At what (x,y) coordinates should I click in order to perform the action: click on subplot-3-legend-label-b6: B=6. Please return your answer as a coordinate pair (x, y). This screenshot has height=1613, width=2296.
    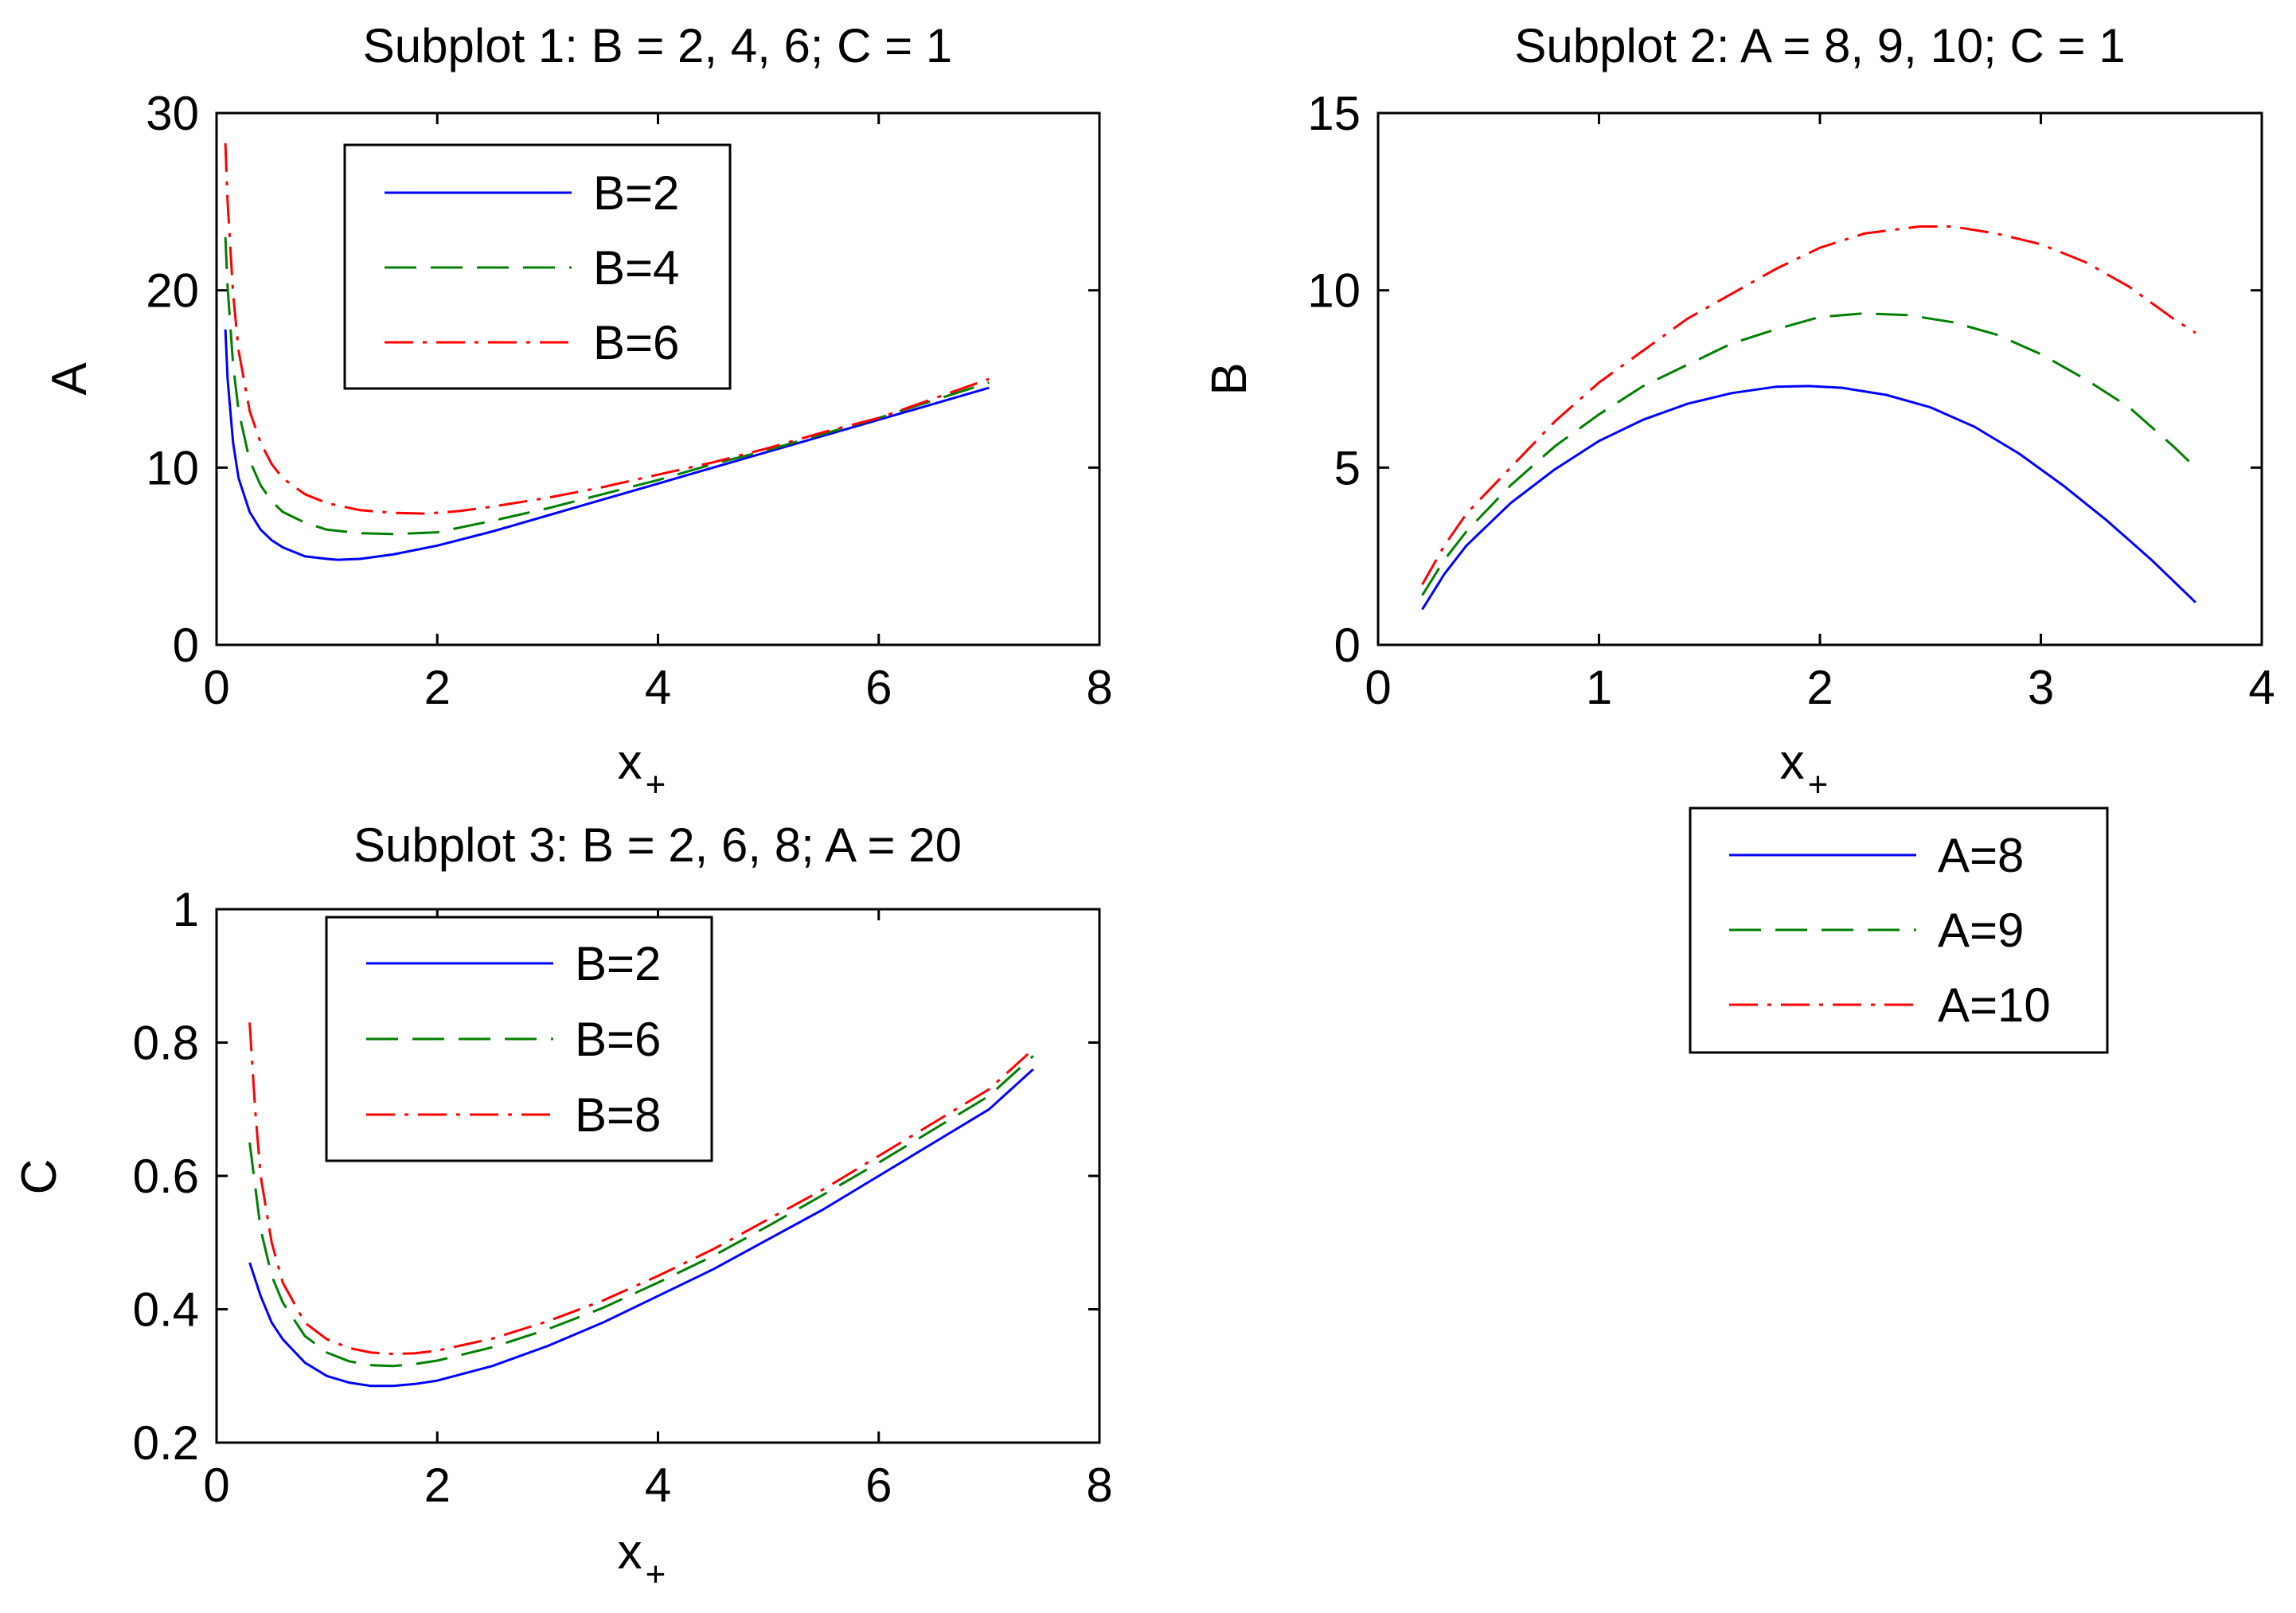
    Looking at the image, I should click on (618, 1039).